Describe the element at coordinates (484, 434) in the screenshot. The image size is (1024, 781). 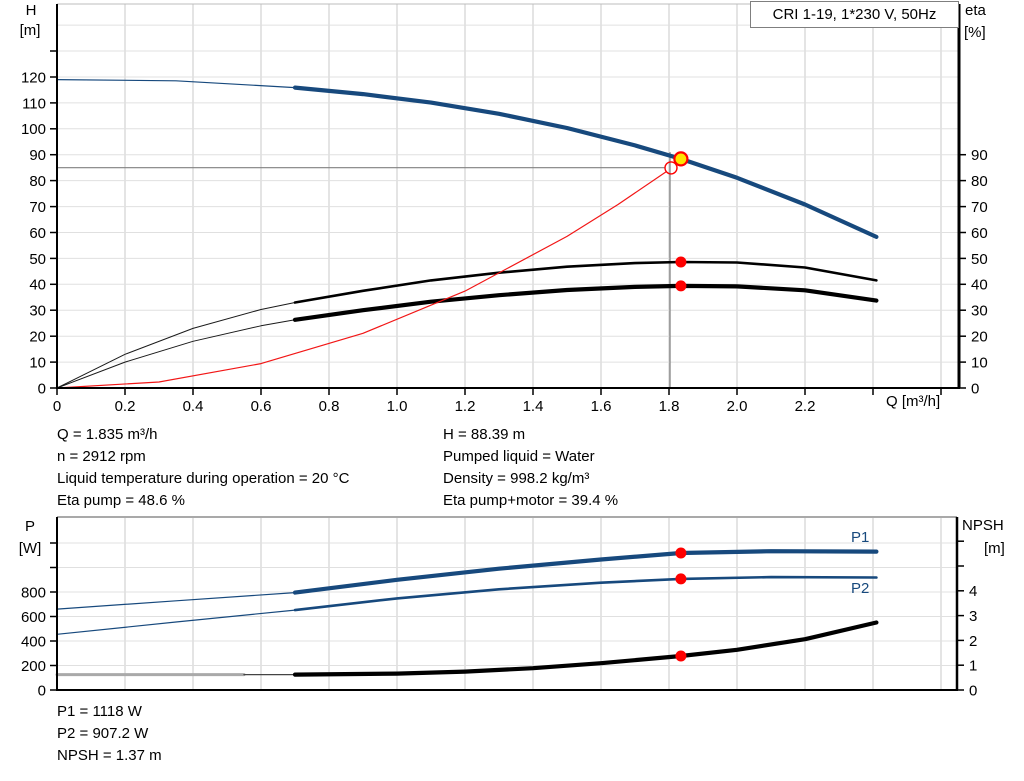
I see `info-head: H = 88.39 m` at that location.